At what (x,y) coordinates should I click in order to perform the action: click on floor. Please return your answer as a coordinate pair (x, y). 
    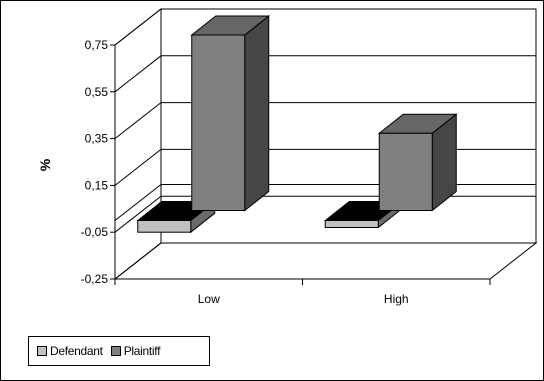
    Looking at the image, I should click on (325, 261).